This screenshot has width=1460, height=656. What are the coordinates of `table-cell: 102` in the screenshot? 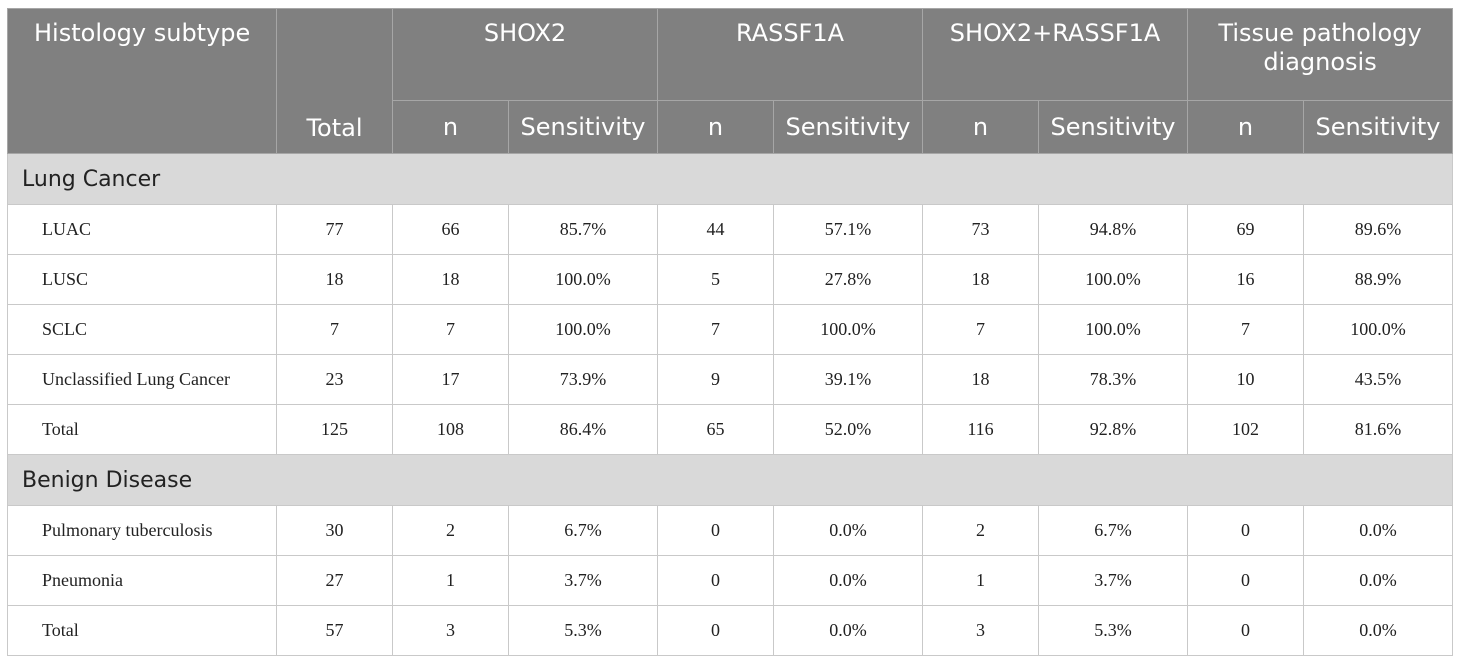 It's located at (1246, 429).